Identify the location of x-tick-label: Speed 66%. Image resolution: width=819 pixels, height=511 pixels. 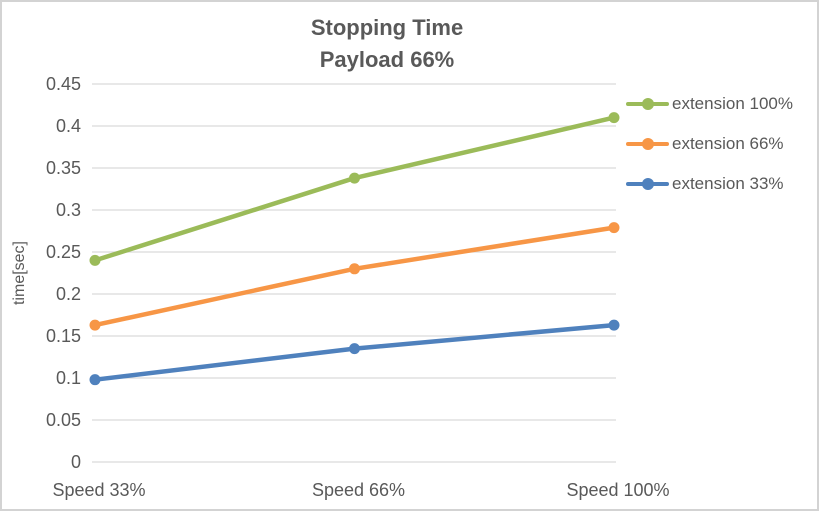
(358, 490).